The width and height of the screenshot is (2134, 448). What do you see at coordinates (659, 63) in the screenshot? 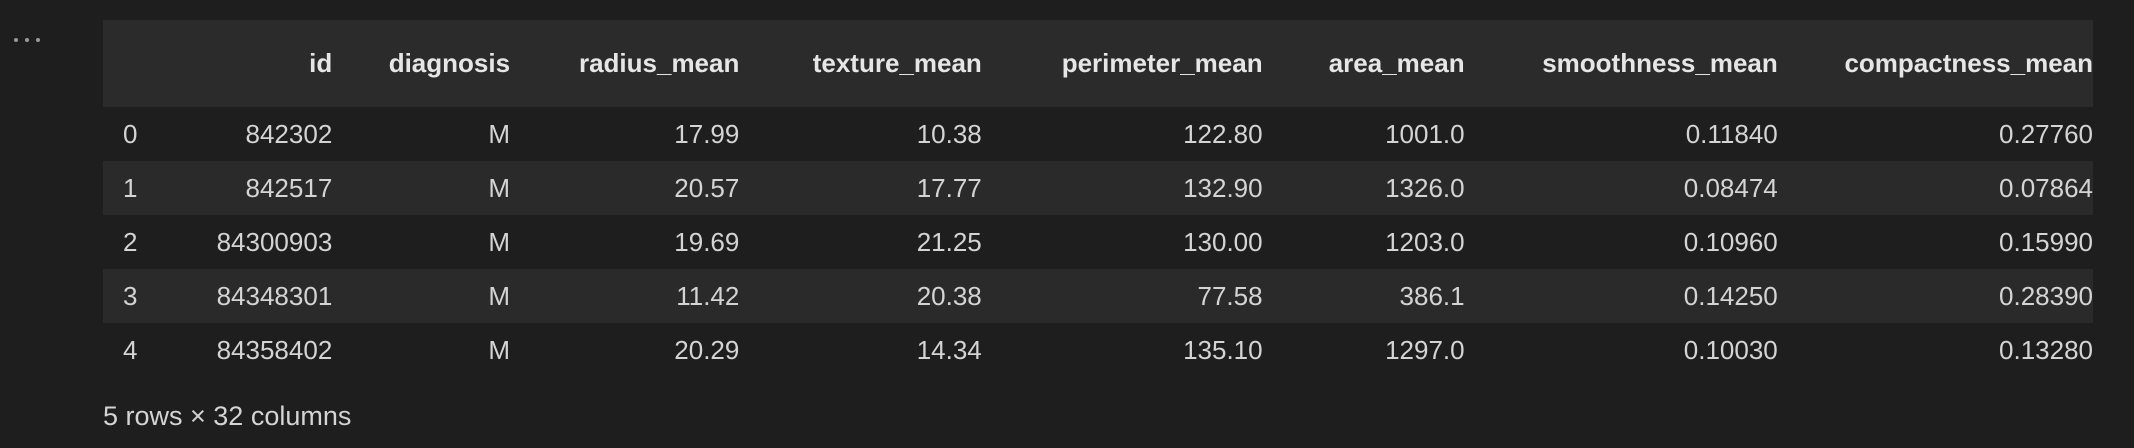
I see `header-cell-radius-mean: radius_mean` at bounding box center [659, 63].